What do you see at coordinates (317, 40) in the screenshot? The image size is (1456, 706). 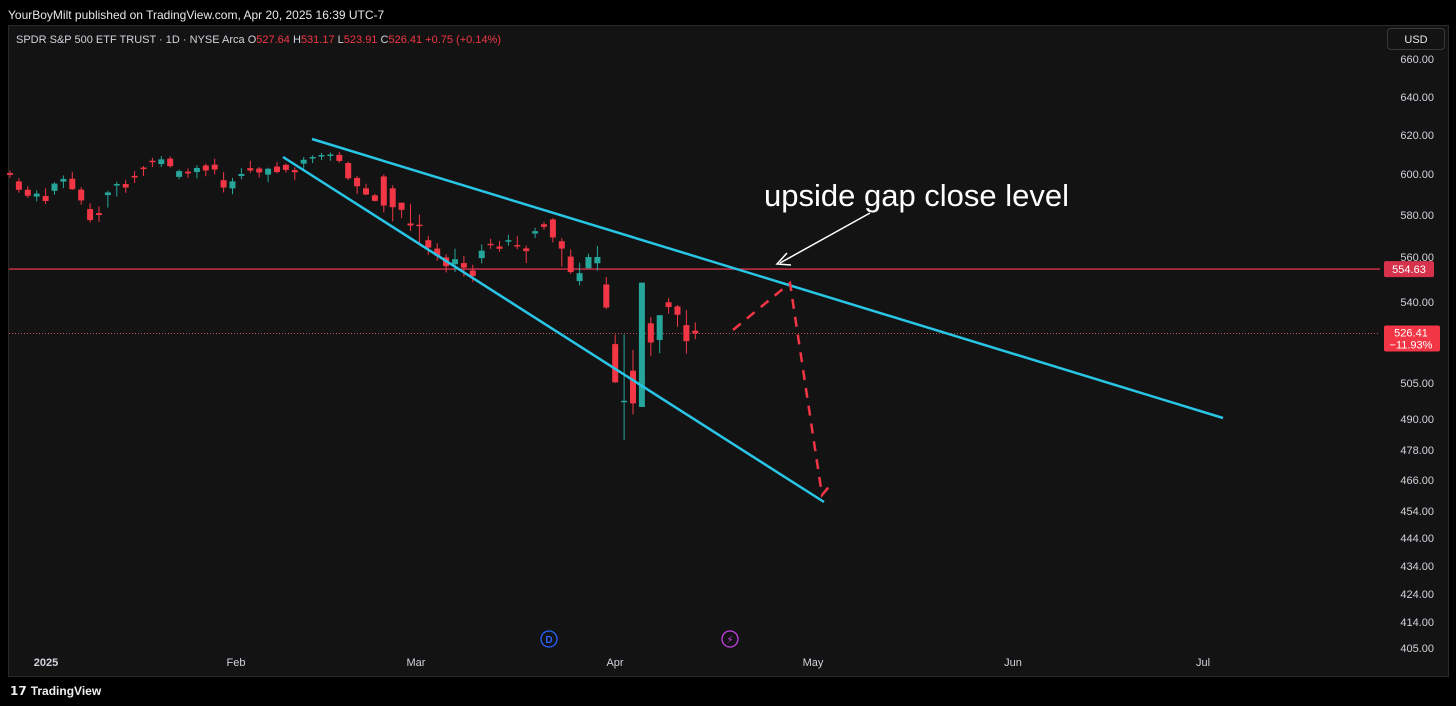 I see `high-value: 531.17` at bounding box center [317, 40].